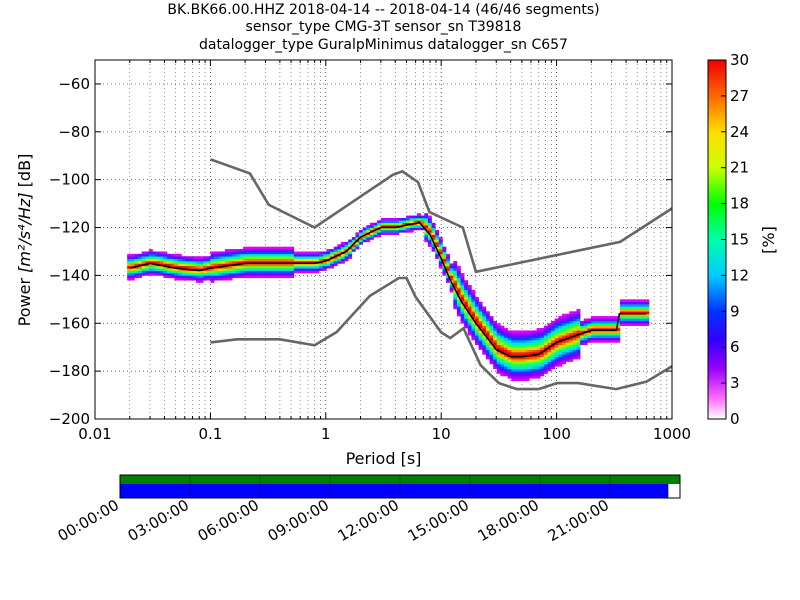  What do you see at coordinates (69, 180) in the screenshot?
I see `y-tick-label: −100` at bounding box center [69, 180].